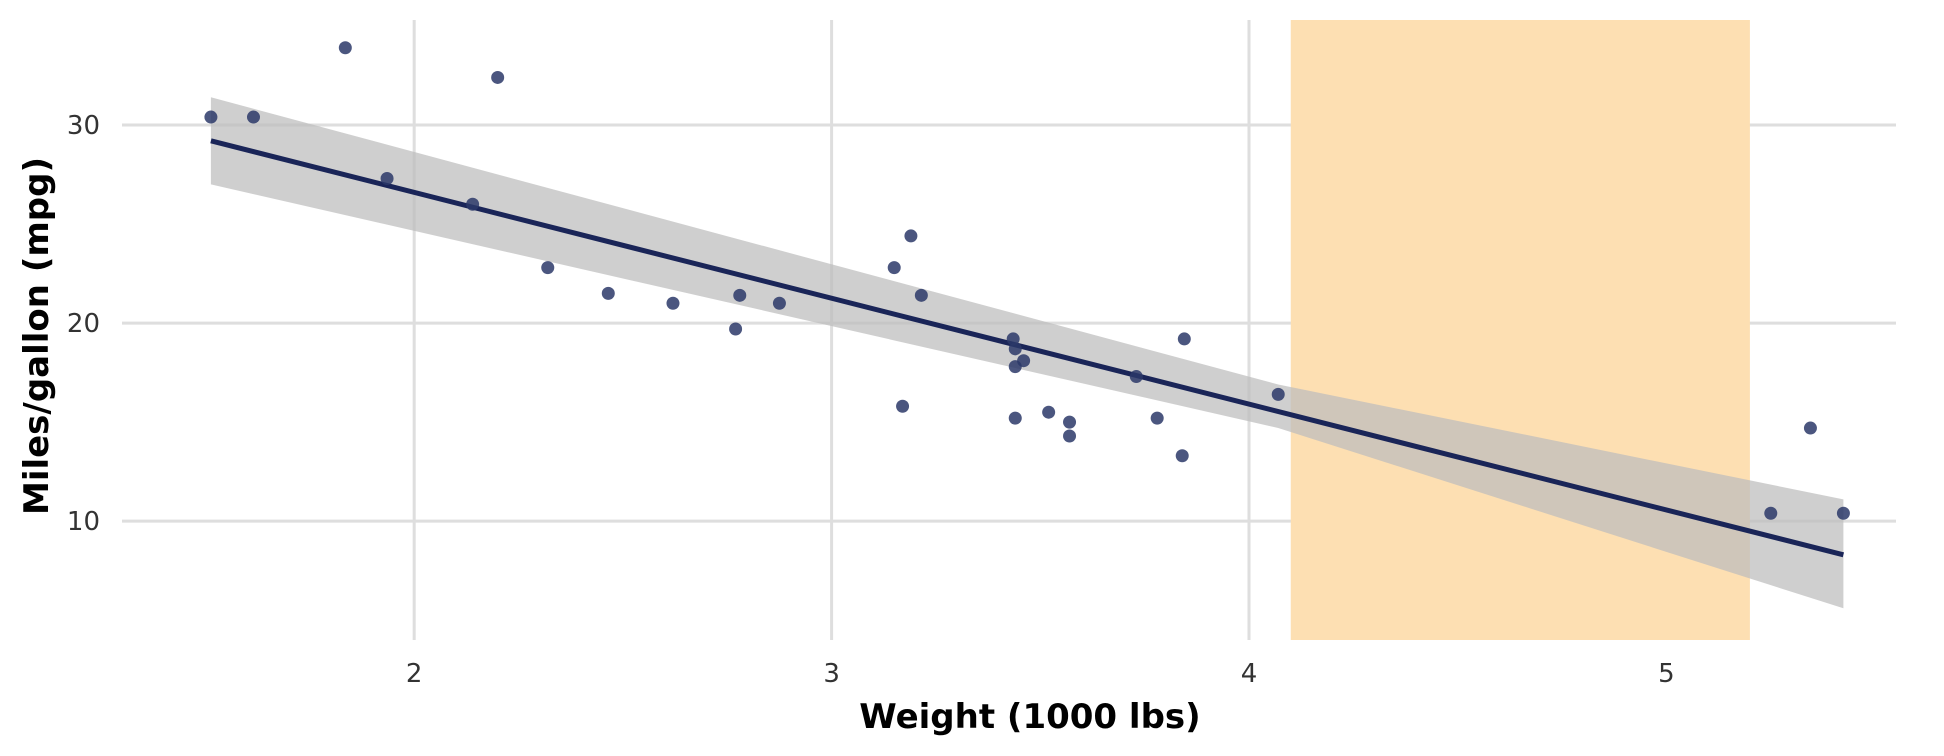  What do you see at coordinates (1040, 674) in the screenshot?
I see `x-tick-labels: 2 3 4 5` at bounding box center [1040, 674].